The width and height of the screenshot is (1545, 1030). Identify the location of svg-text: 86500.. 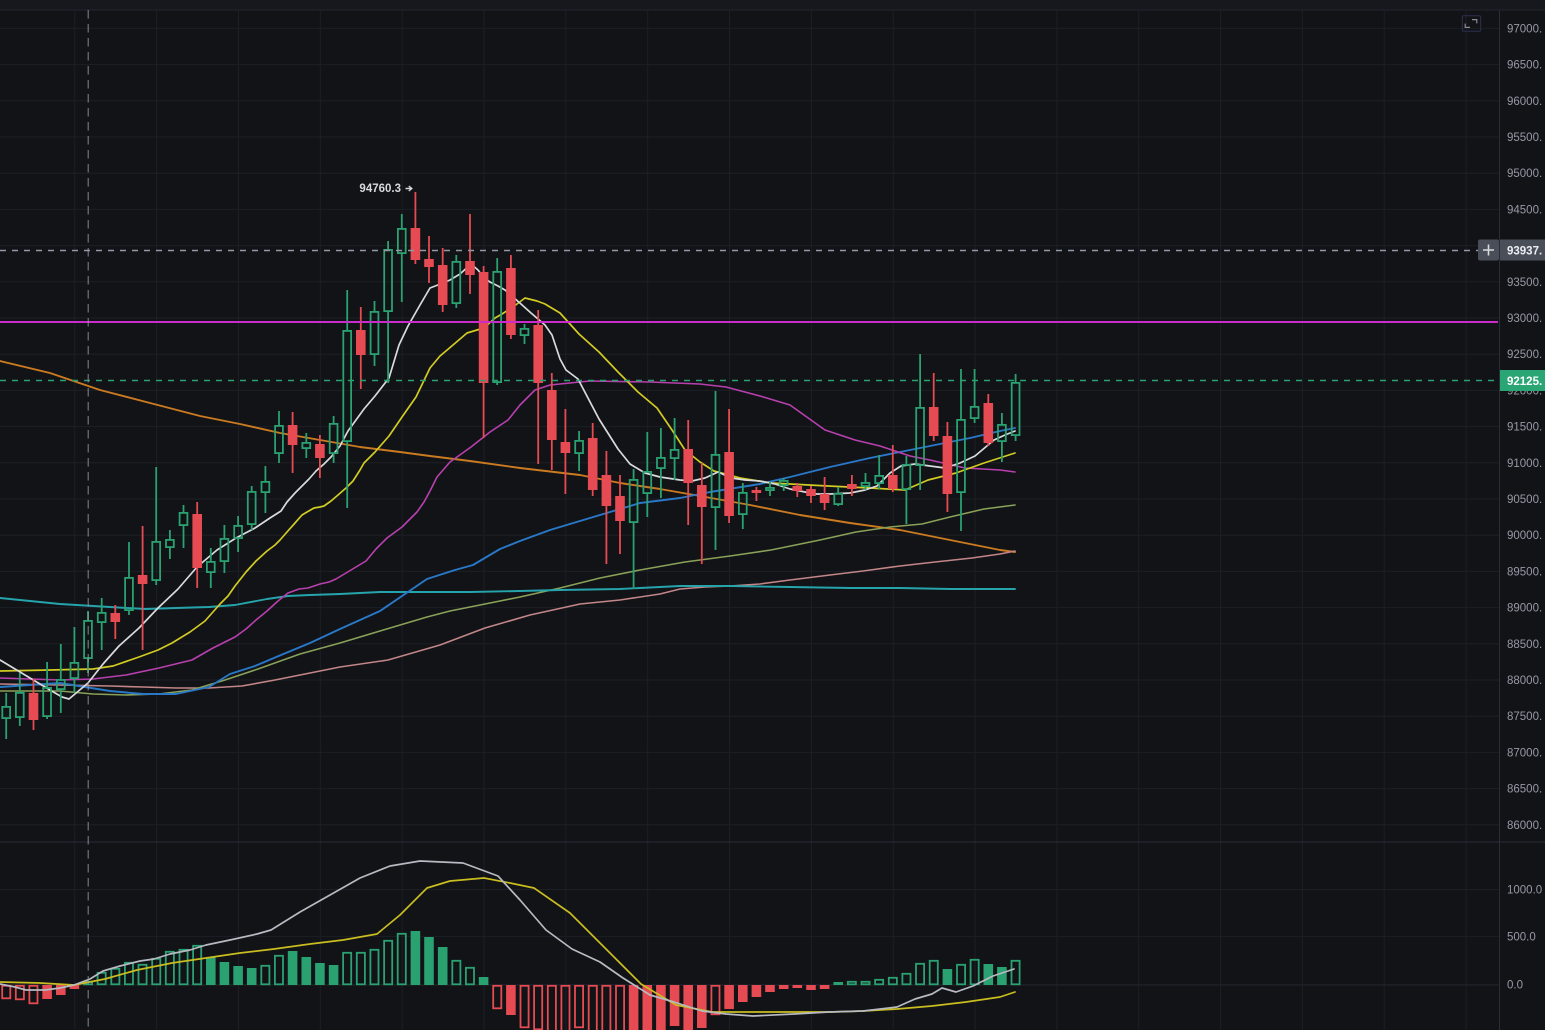
(1524, 790).